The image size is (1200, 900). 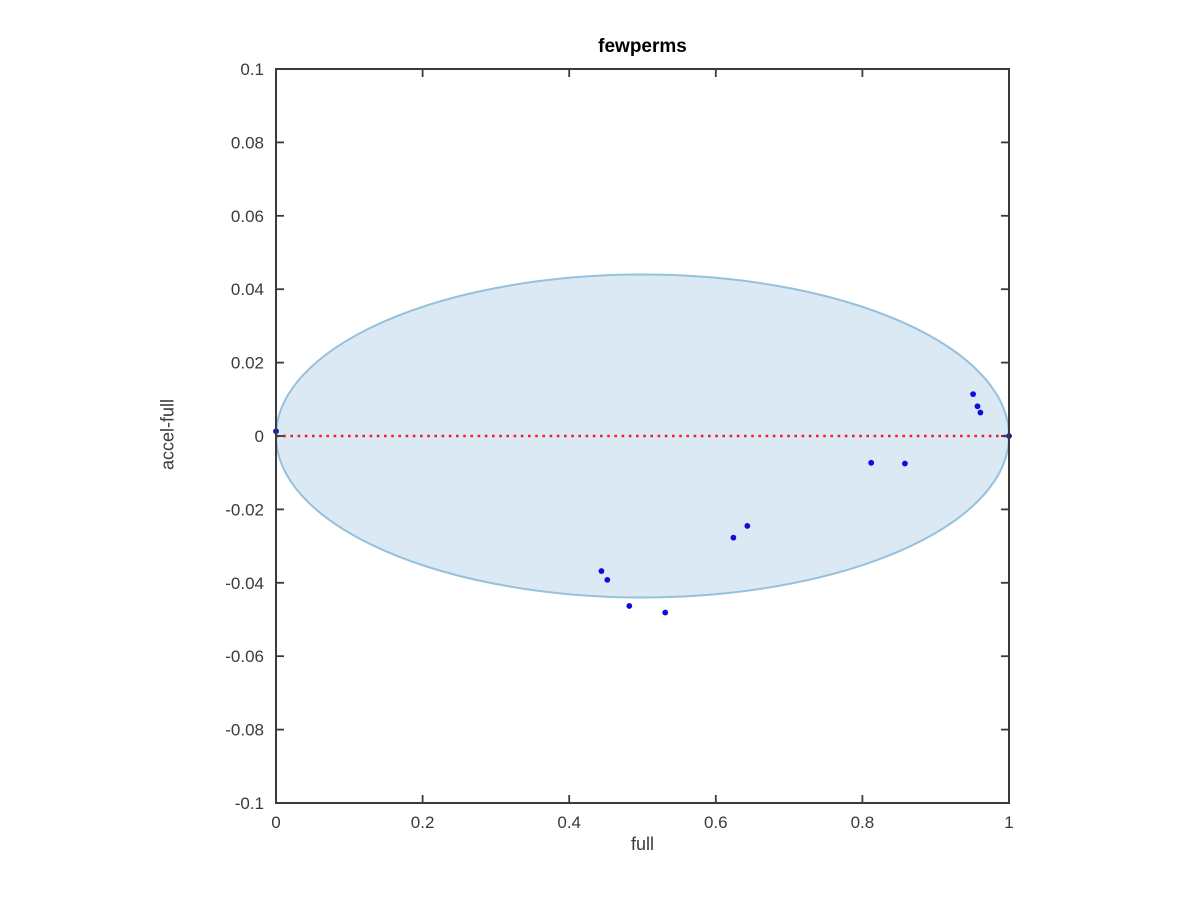 What do you see at coordinates (244, 730) in the screenshot?
I see `y-tick-label: -0.08` at bounding box center [244, 730].